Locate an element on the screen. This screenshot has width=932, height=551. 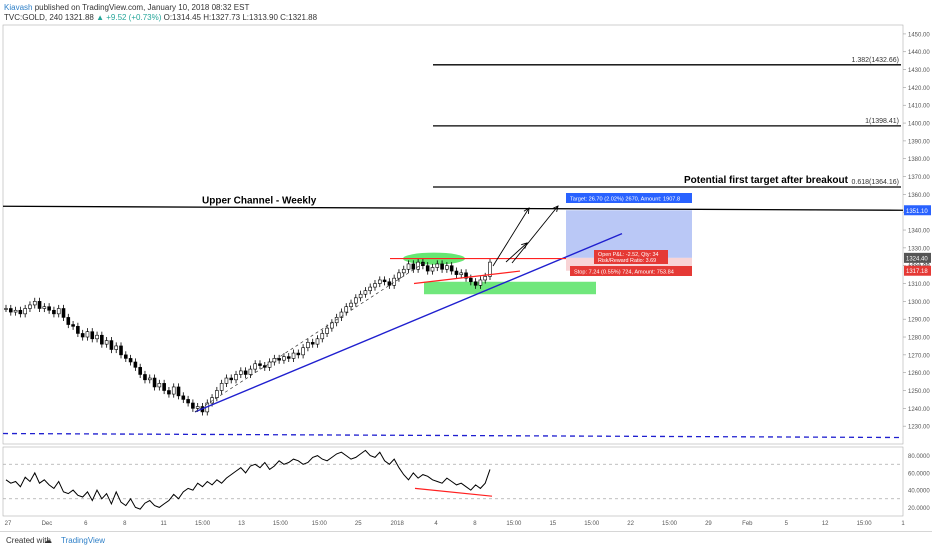
time-tick-label: Dec is located at coordinates (47, 524).